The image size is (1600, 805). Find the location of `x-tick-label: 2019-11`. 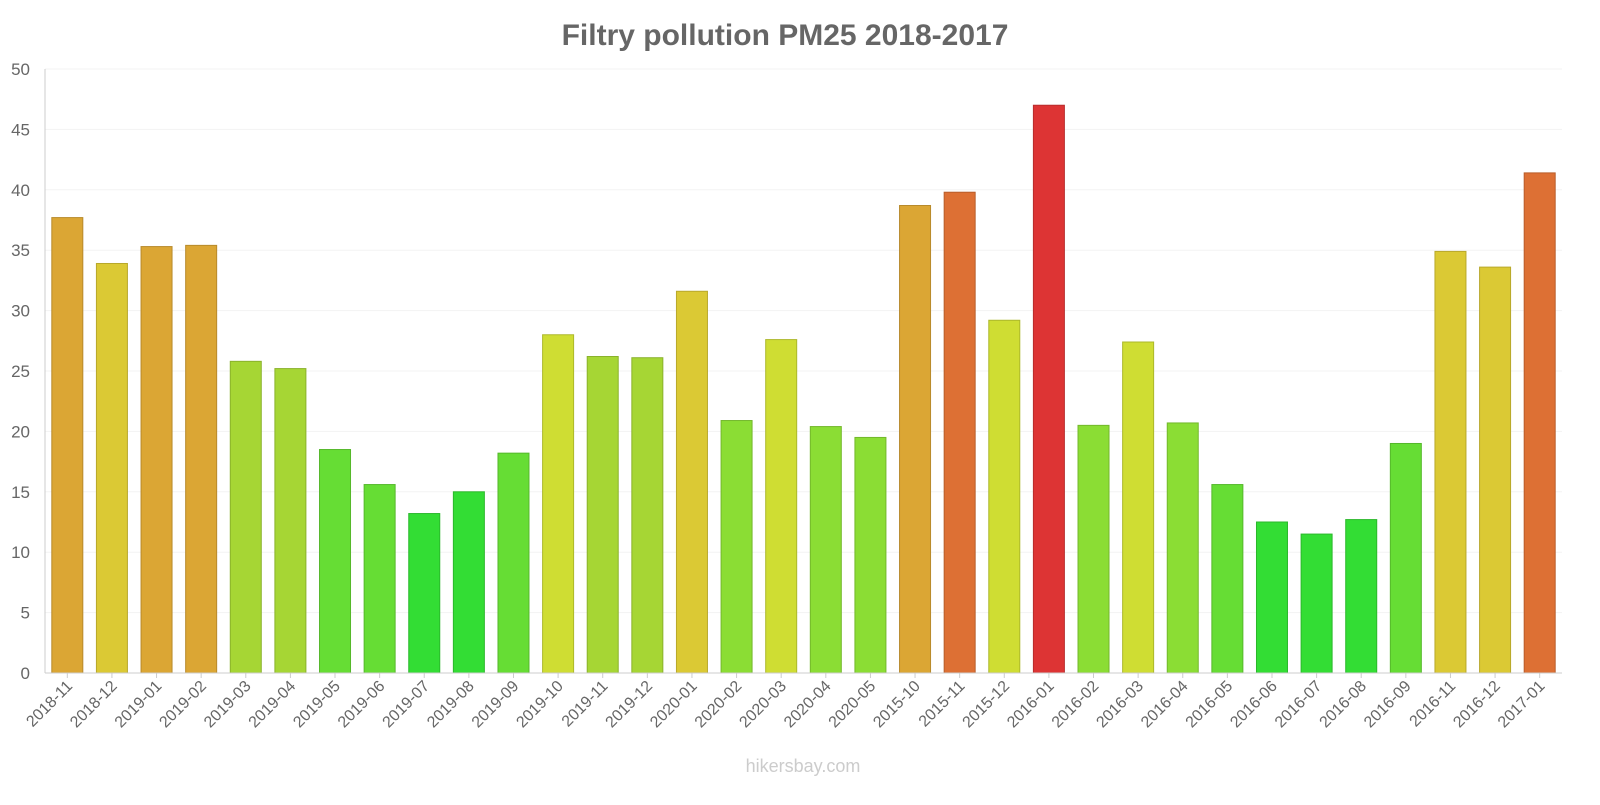

x-tick-label: 2019-11 is located at coordinates (585, 704).